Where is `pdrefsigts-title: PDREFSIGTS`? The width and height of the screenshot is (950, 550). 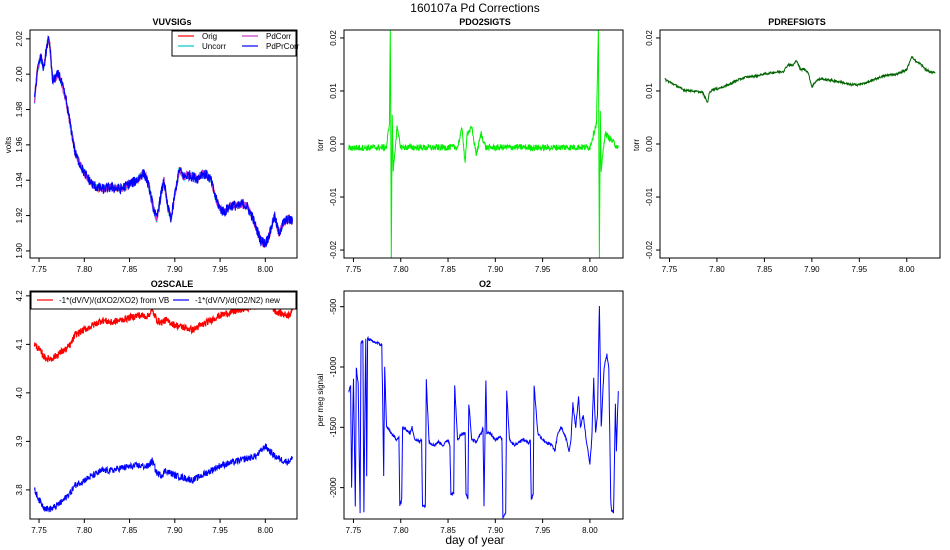 pdrefsigts-title: PDREFSIGTS is located at coordinates (797, 22).